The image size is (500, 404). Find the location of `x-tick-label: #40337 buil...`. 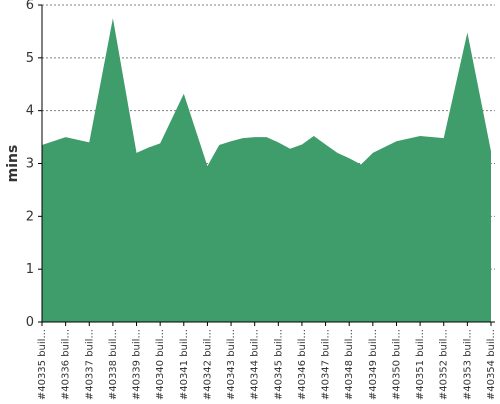

x-tick-label: #40337 buil... is located at coordinates (89, 364).